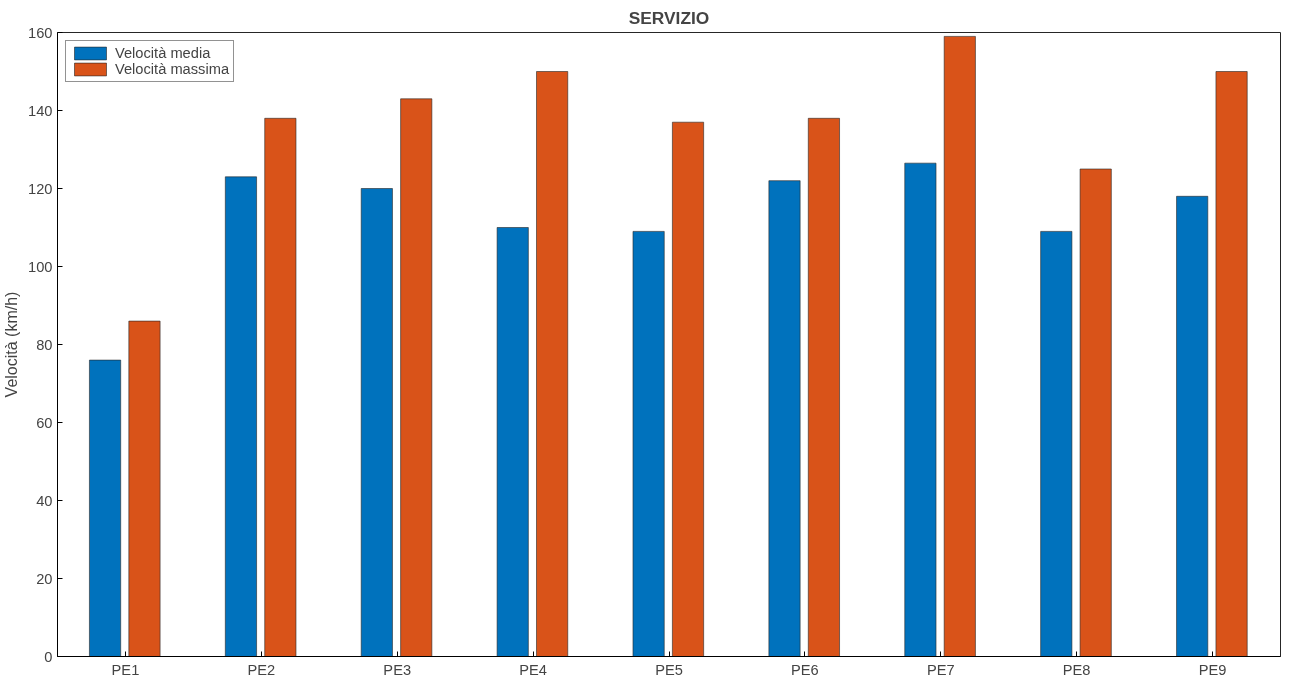  What do you see at coordinates (48, 656) in the screenshot?
I see `y-tick-label: 0` at bounding box center [48, 656].